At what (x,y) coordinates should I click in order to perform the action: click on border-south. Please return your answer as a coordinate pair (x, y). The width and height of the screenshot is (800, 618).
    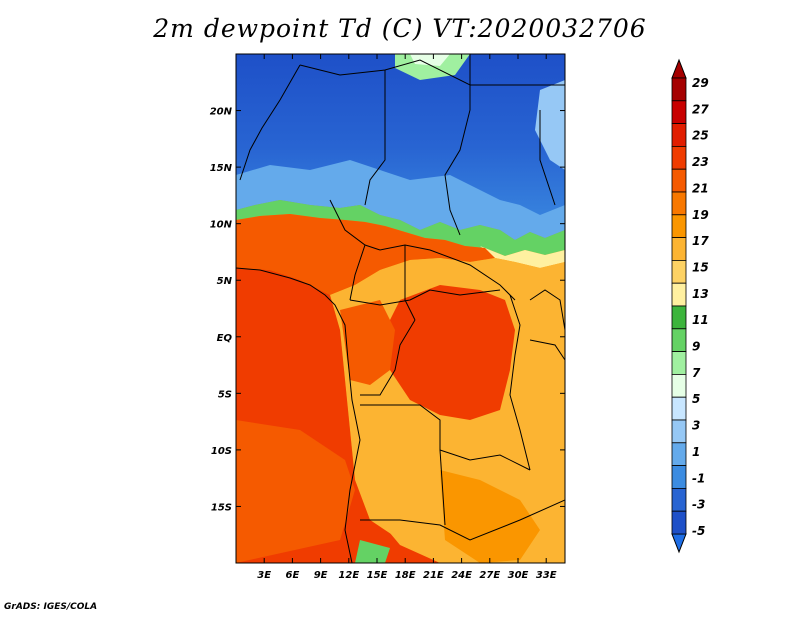
    Looking at the image, I should click on (462, 520).